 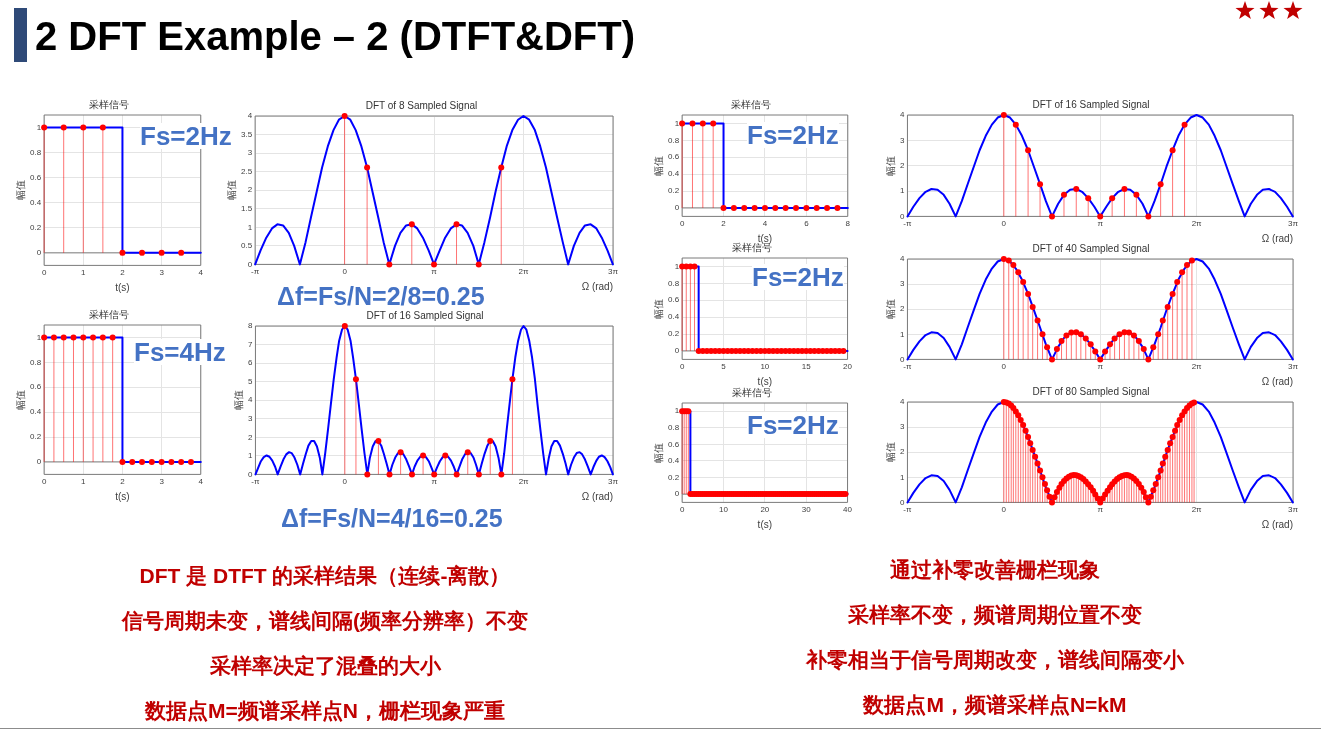 I want to click on text: Δf=Fs/N=2/8=0.25, so click(x=381, y=296).